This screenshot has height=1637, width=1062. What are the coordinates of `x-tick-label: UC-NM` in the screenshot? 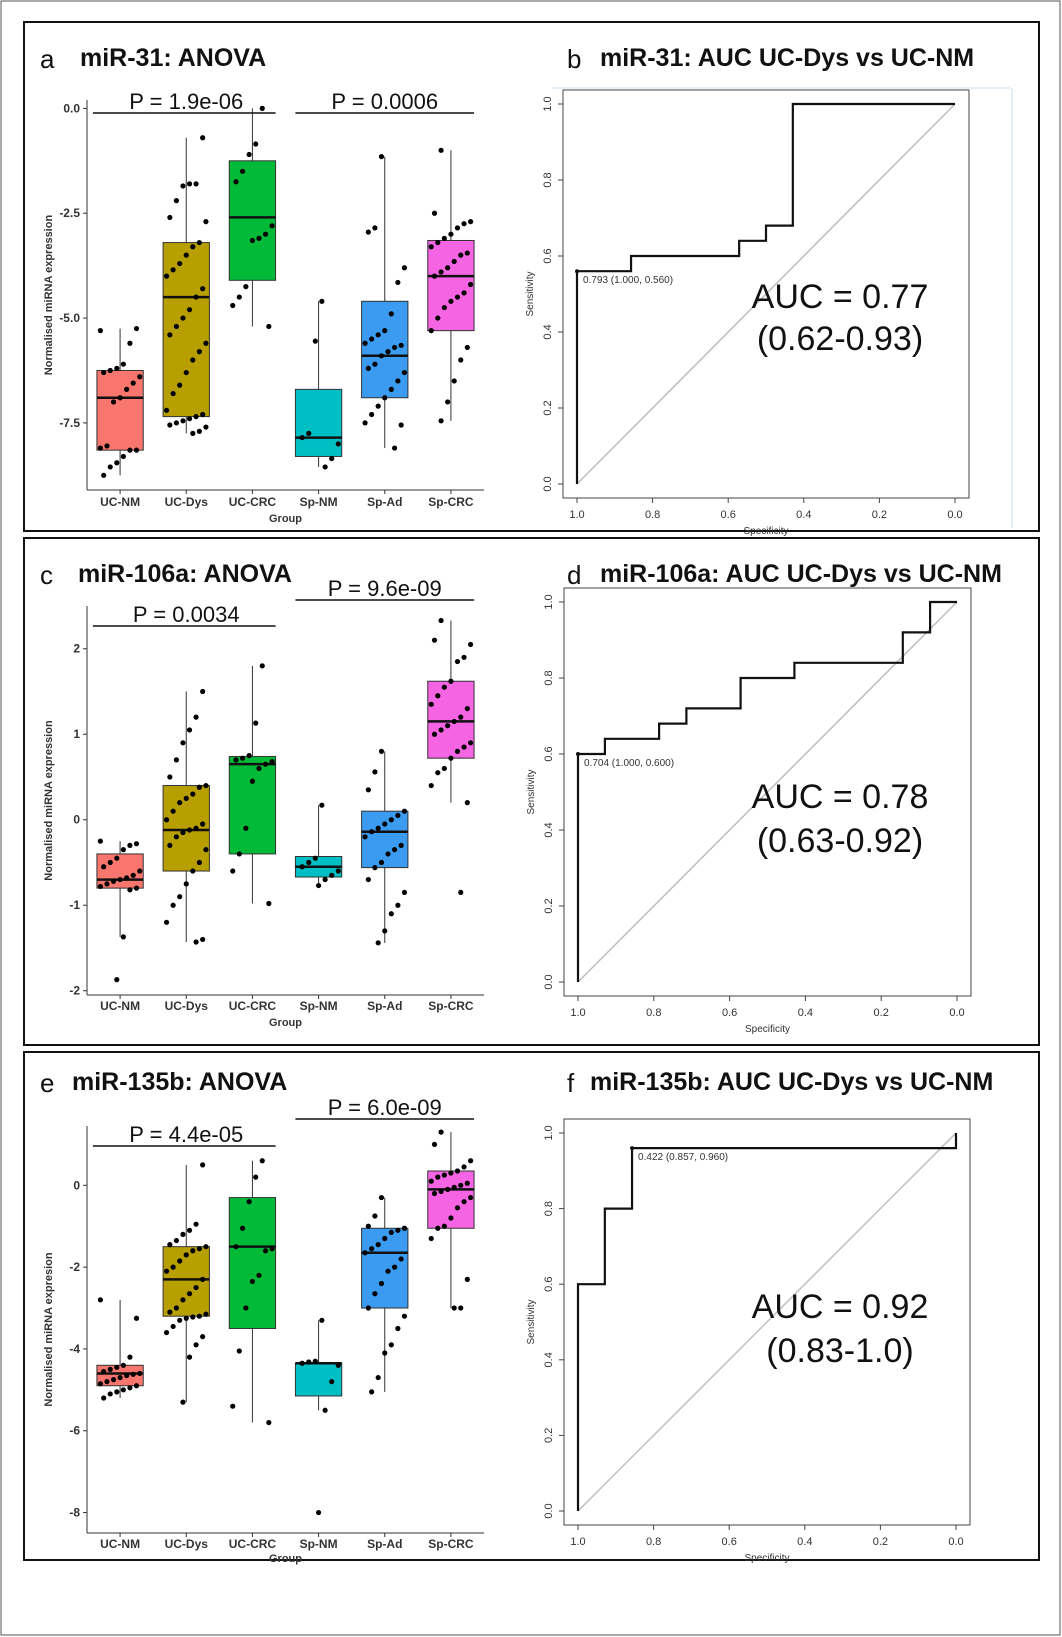 It's located at (120, 502).